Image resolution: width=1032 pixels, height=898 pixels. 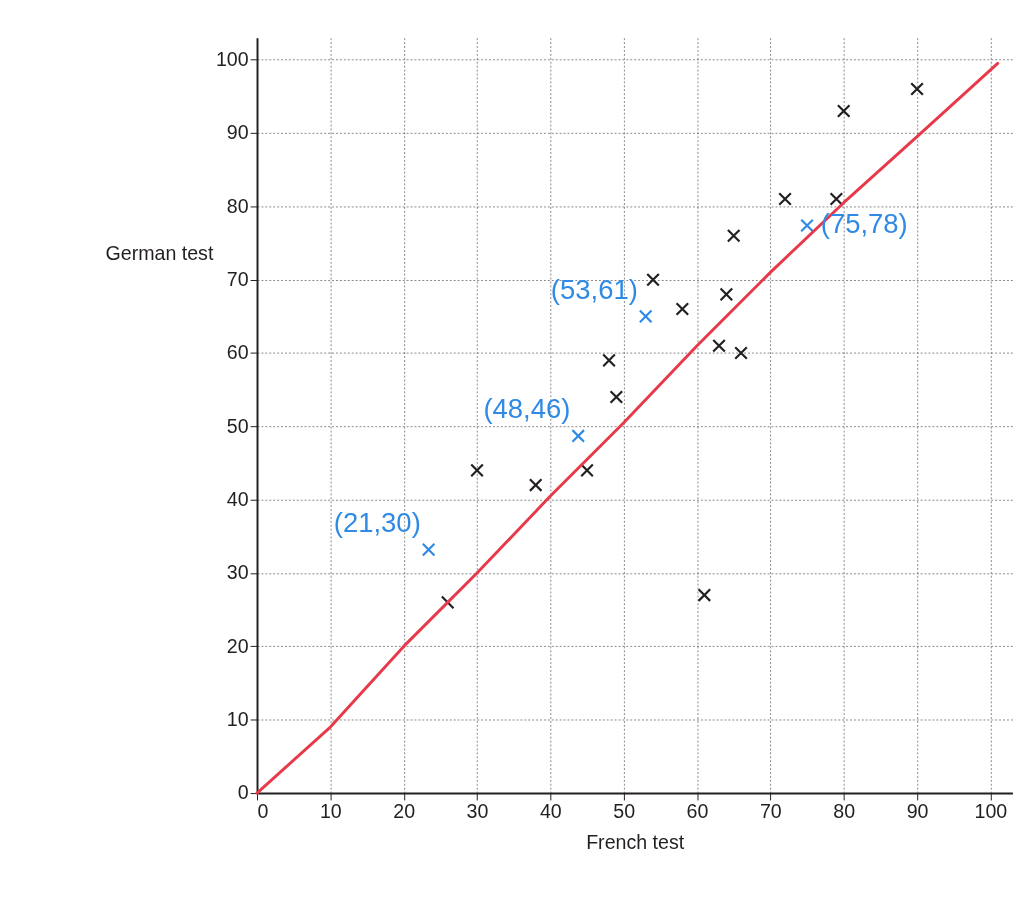 What do you see at coordinates (404, 811) in the screenshot?
I see `x-tick-label: 20` at bounding box center [404, 811].